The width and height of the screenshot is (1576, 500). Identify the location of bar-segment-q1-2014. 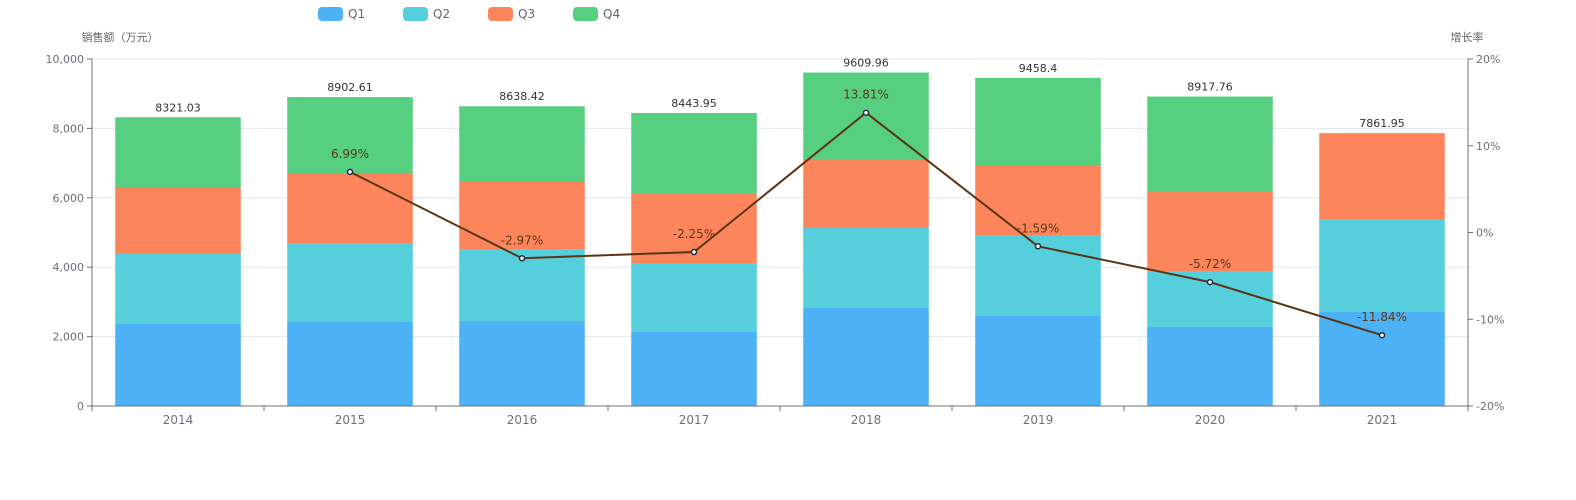
(178, 365).